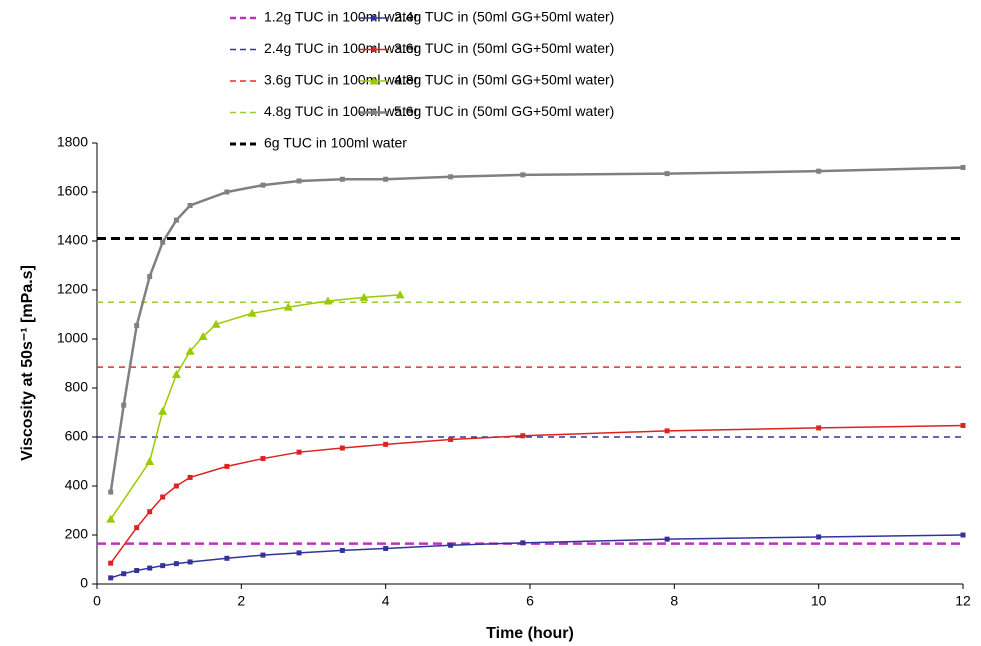 The height and width of the screenshot is (646, 981). Describe the element at coordinates (386, 601) in the screenshot. I see `x-tick-label: 4` at that location.